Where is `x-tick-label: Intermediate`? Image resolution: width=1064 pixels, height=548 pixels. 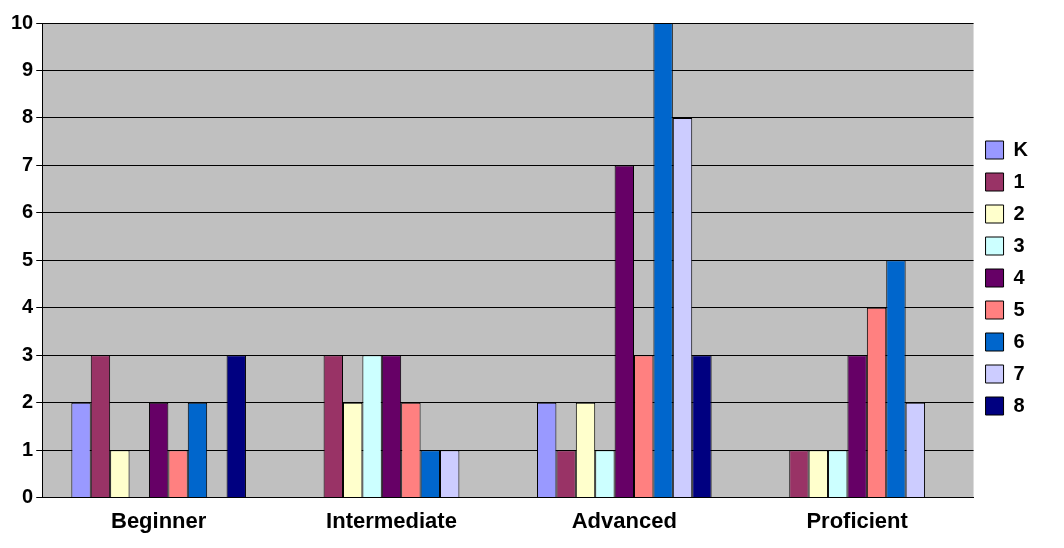 x-tick-label: Intermediate is located at coordinates (391, 520).